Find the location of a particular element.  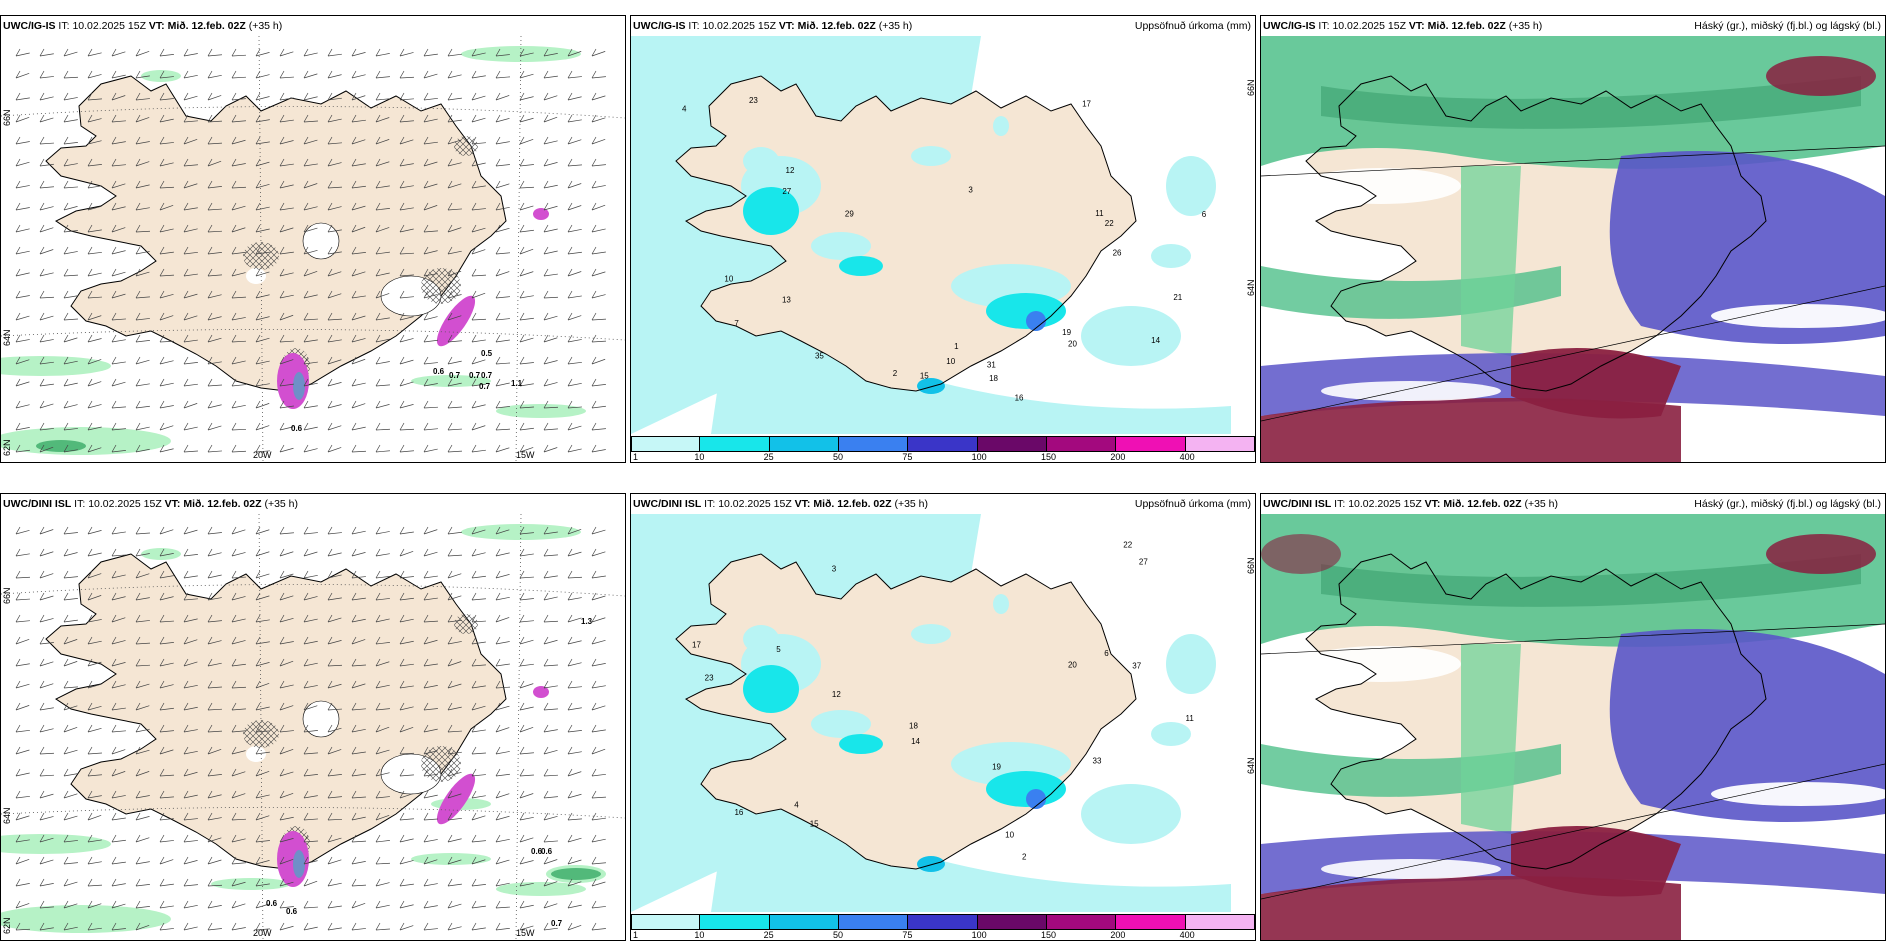

precip-value-label: 4 is located at coordinates (796, 804).